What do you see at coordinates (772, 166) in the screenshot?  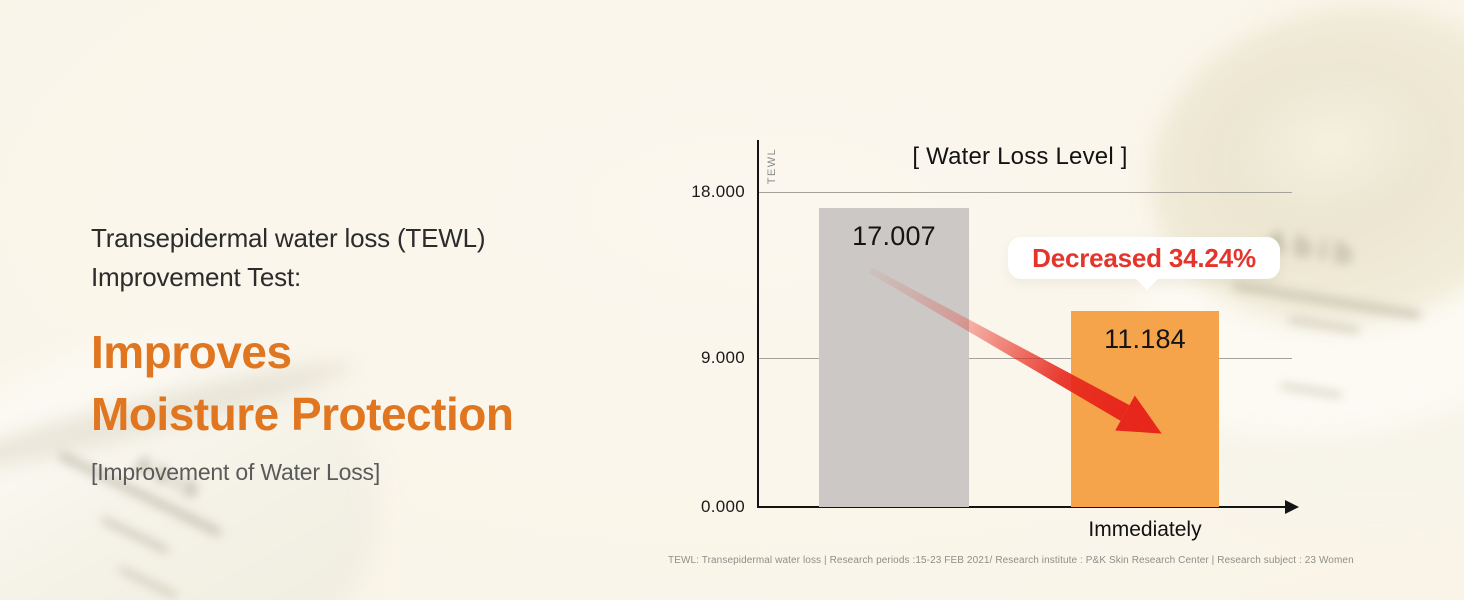 I see `y-axis-label: TEWL` at bounding box center [772, 166].